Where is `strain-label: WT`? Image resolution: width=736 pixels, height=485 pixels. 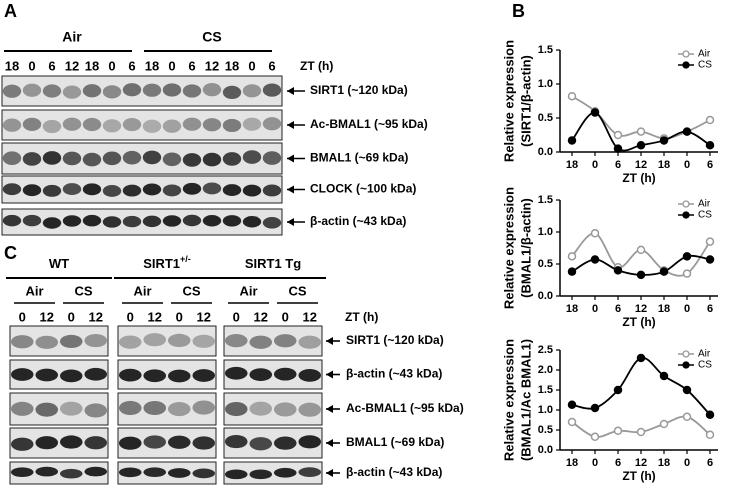
strain-label: WT is located at coordinates (59, 263).